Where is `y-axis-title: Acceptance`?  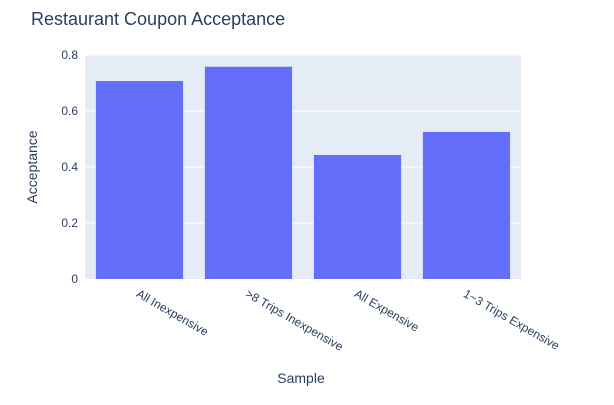
y-axis-title: Acceptance is located at coordinates (32, 166).